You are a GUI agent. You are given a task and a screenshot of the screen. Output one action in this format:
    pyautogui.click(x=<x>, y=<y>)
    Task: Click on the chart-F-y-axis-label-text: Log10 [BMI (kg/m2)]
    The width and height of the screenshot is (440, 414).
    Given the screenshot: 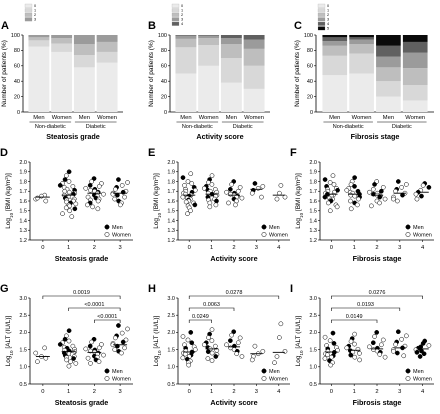 What is the action you would take?
    pyautogui.click(x=299, y=201)
    